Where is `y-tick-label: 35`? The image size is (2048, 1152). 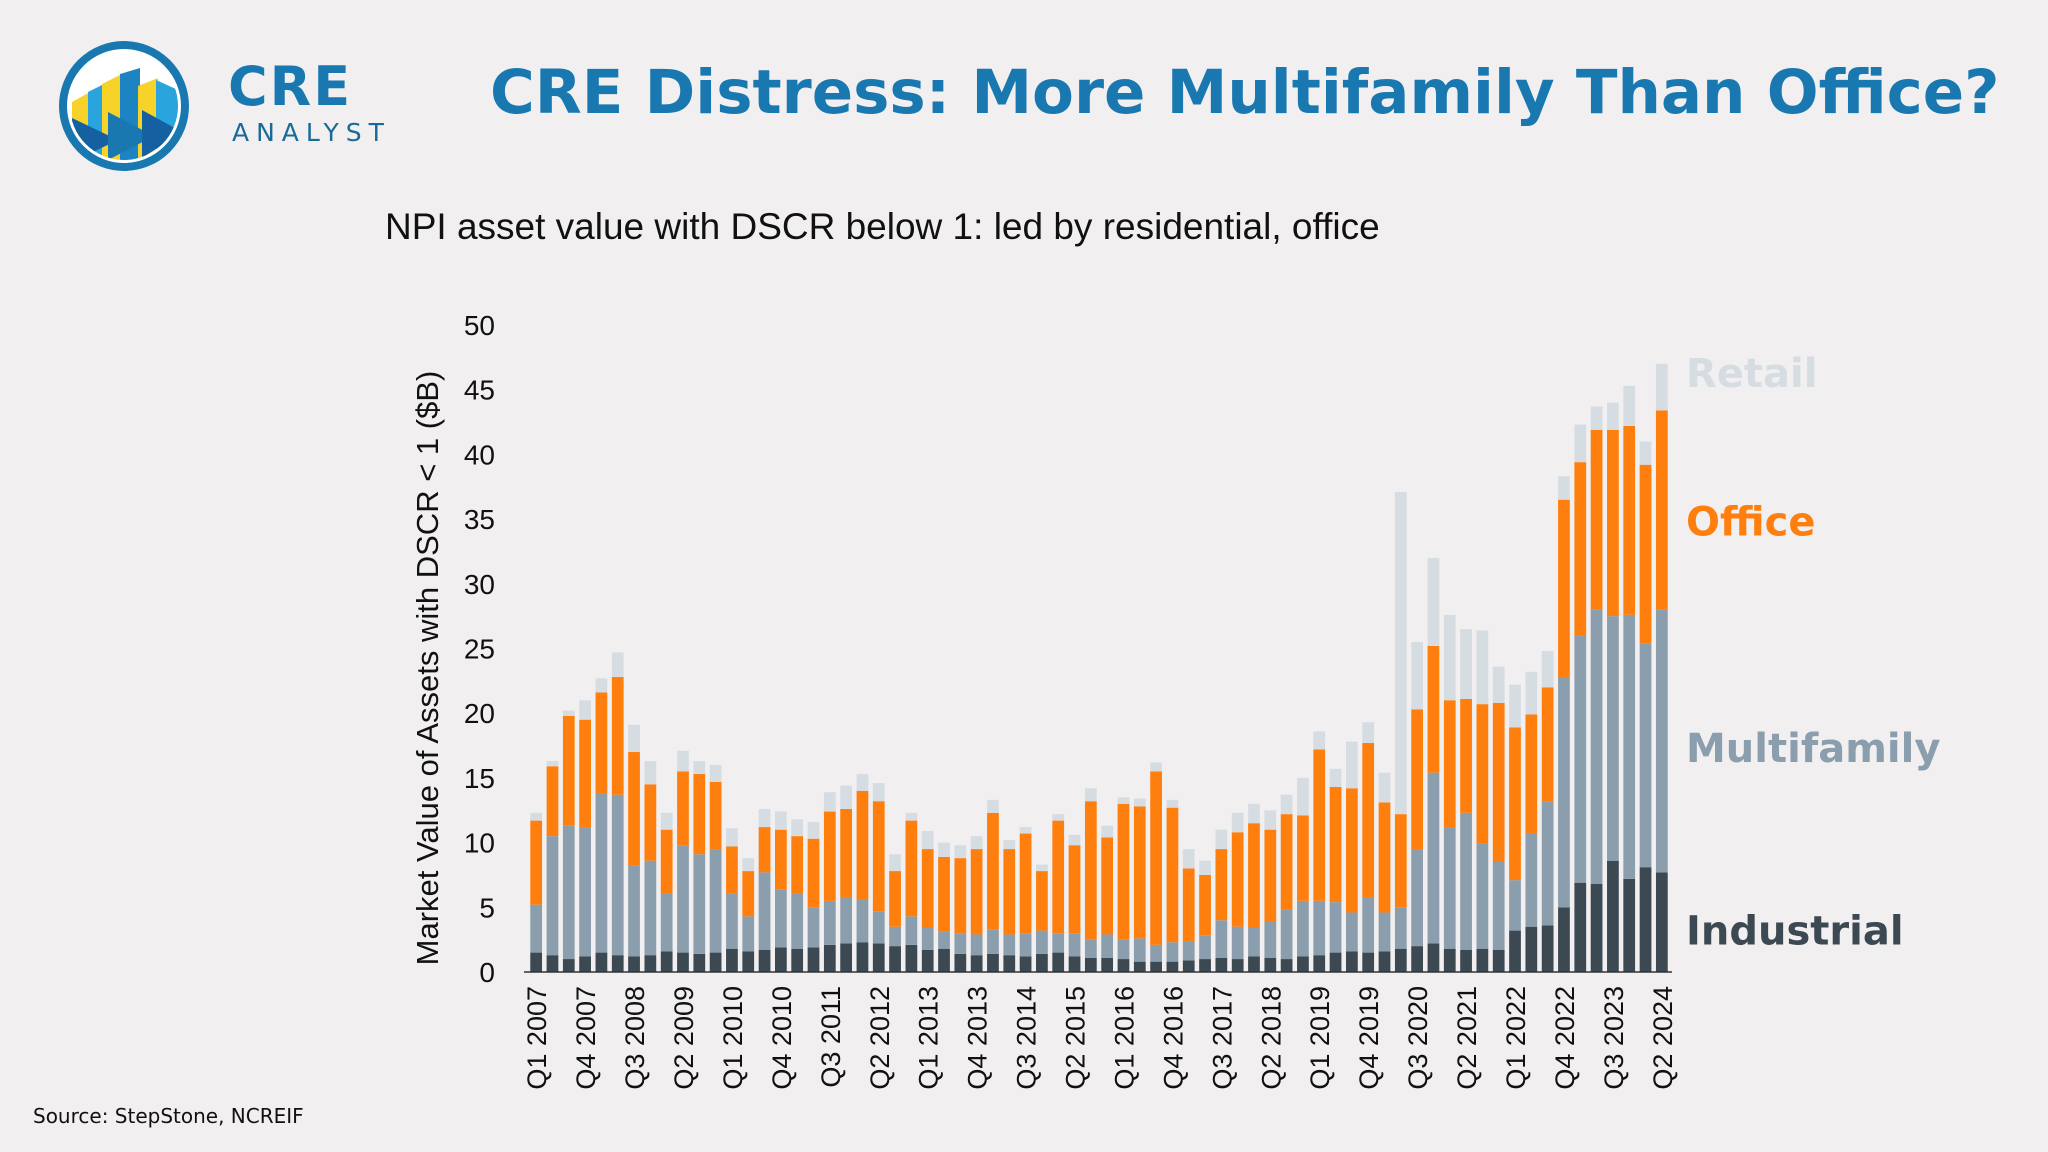 y-tick-label: 35 is located at coordinates (479, 519).